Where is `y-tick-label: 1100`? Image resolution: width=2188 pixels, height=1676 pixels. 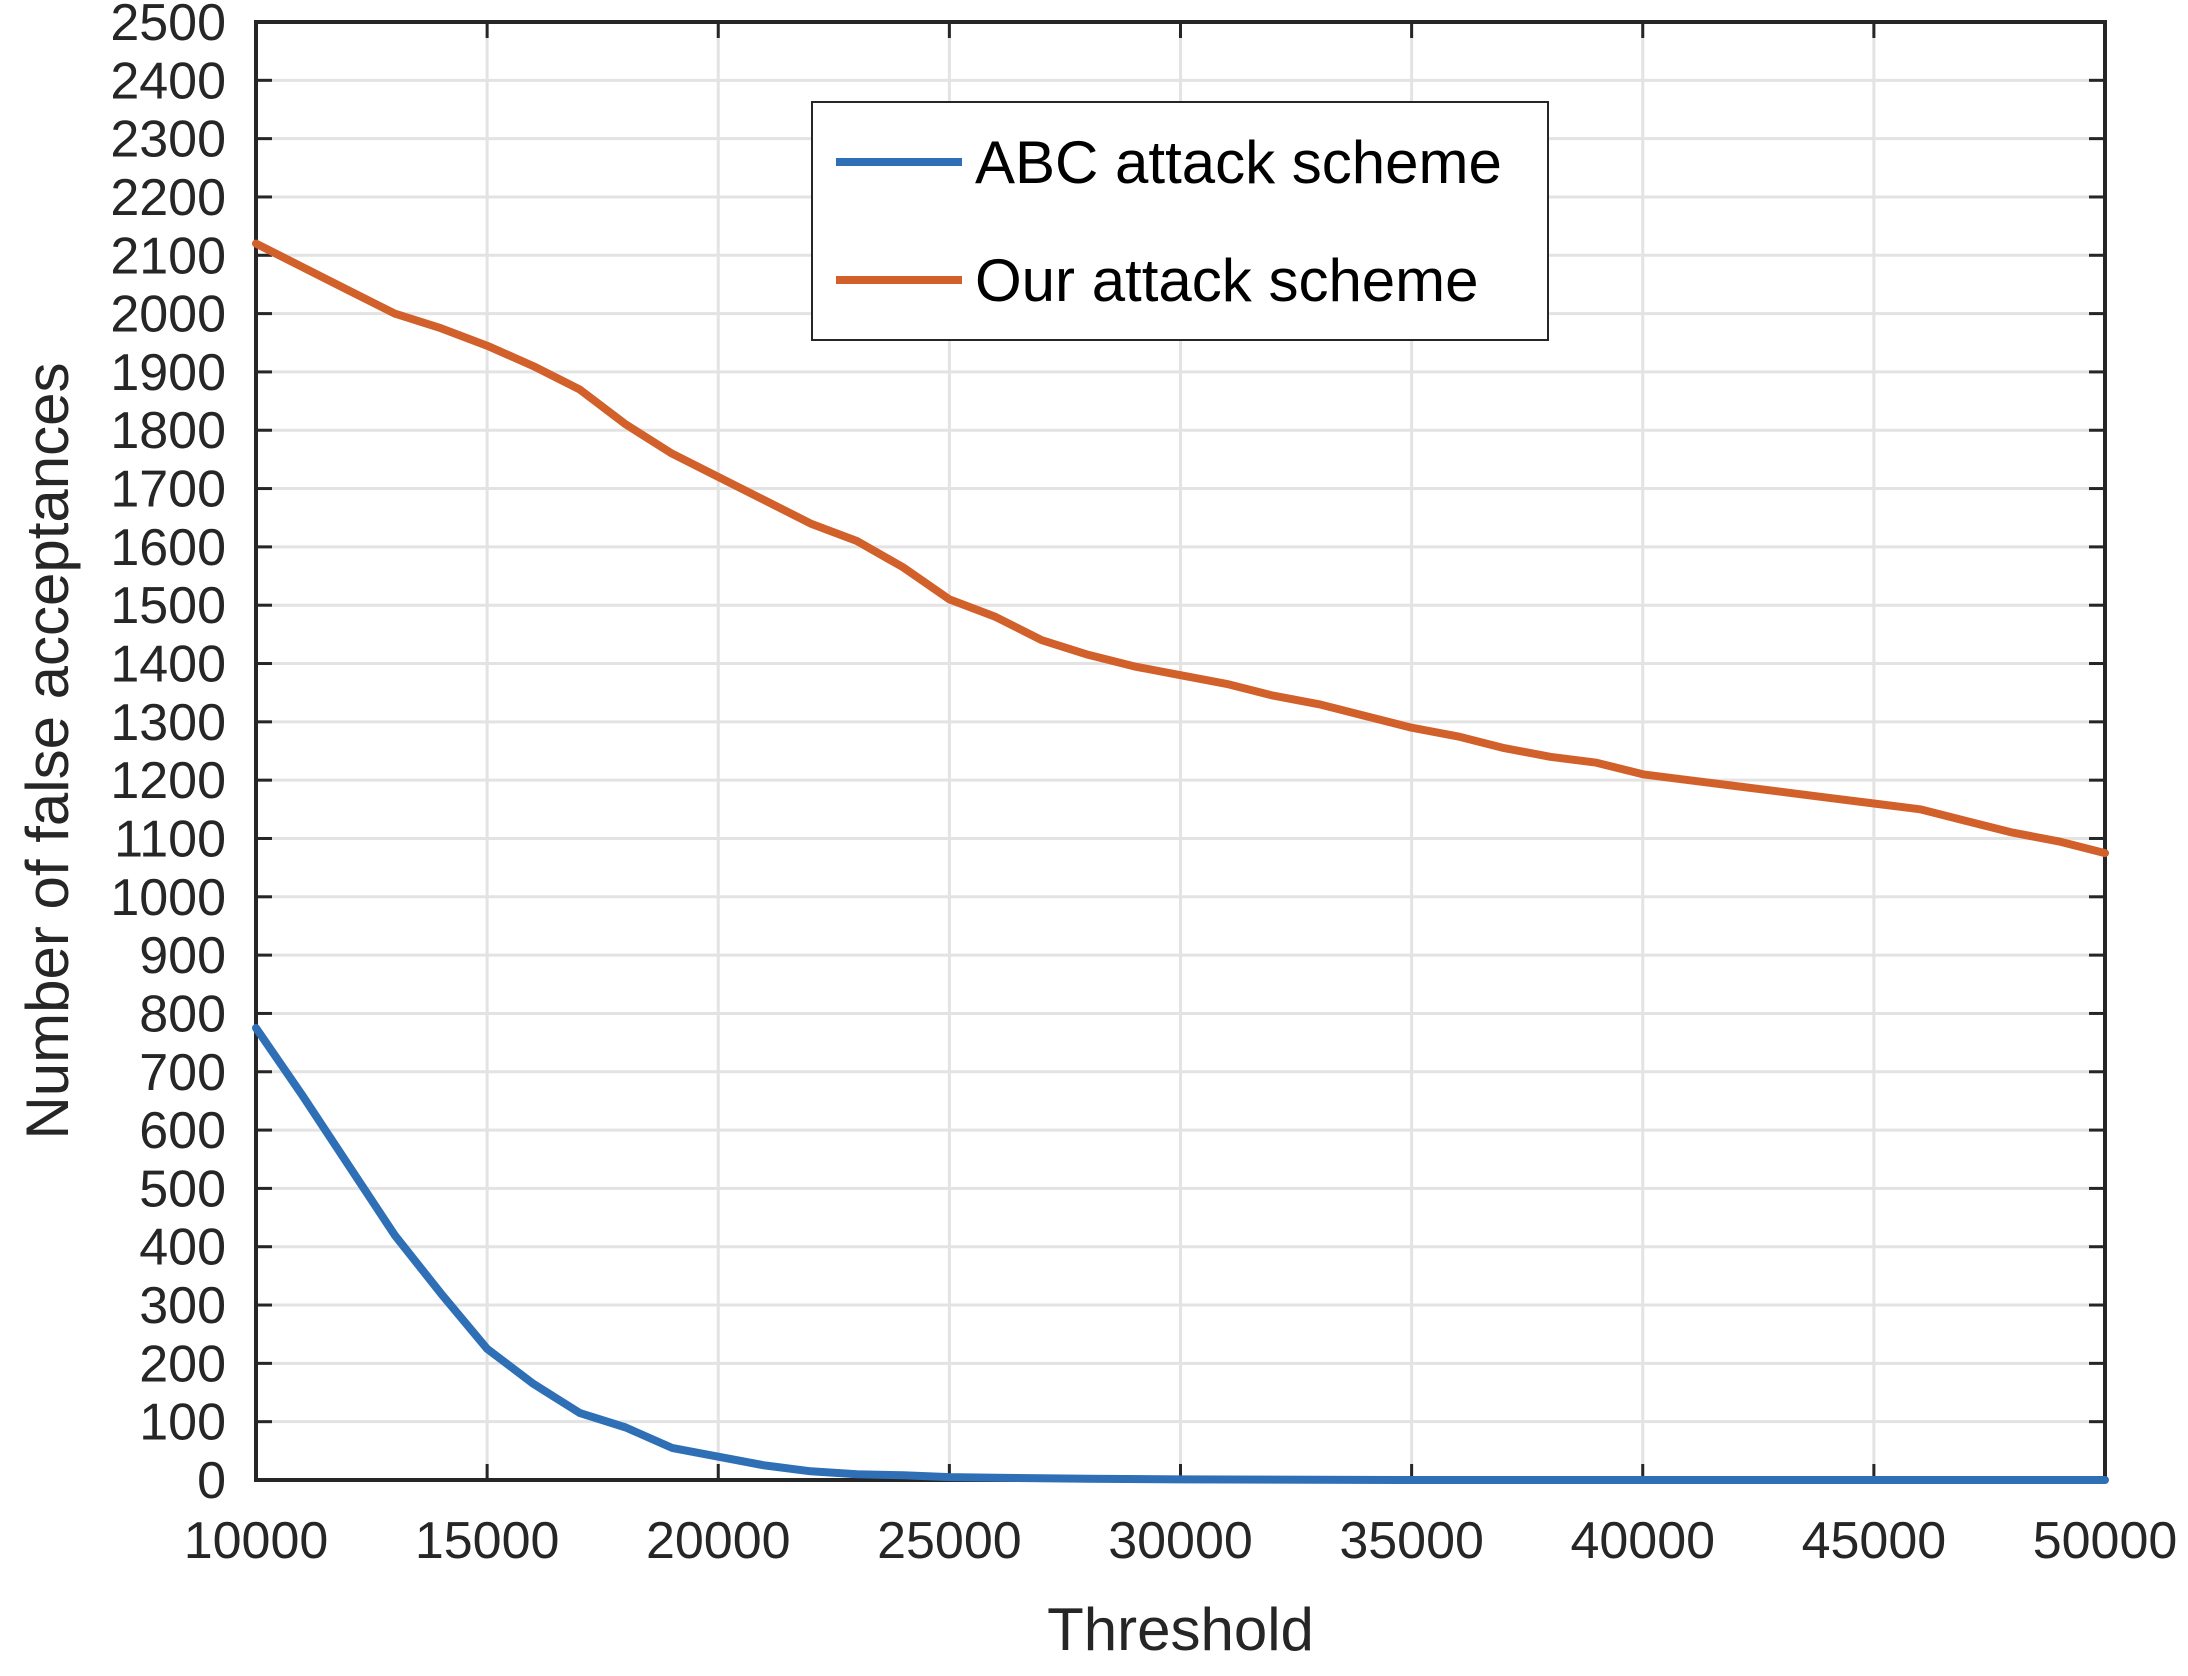 y-tick-label: 1100 is located at coordinates (170, 839).